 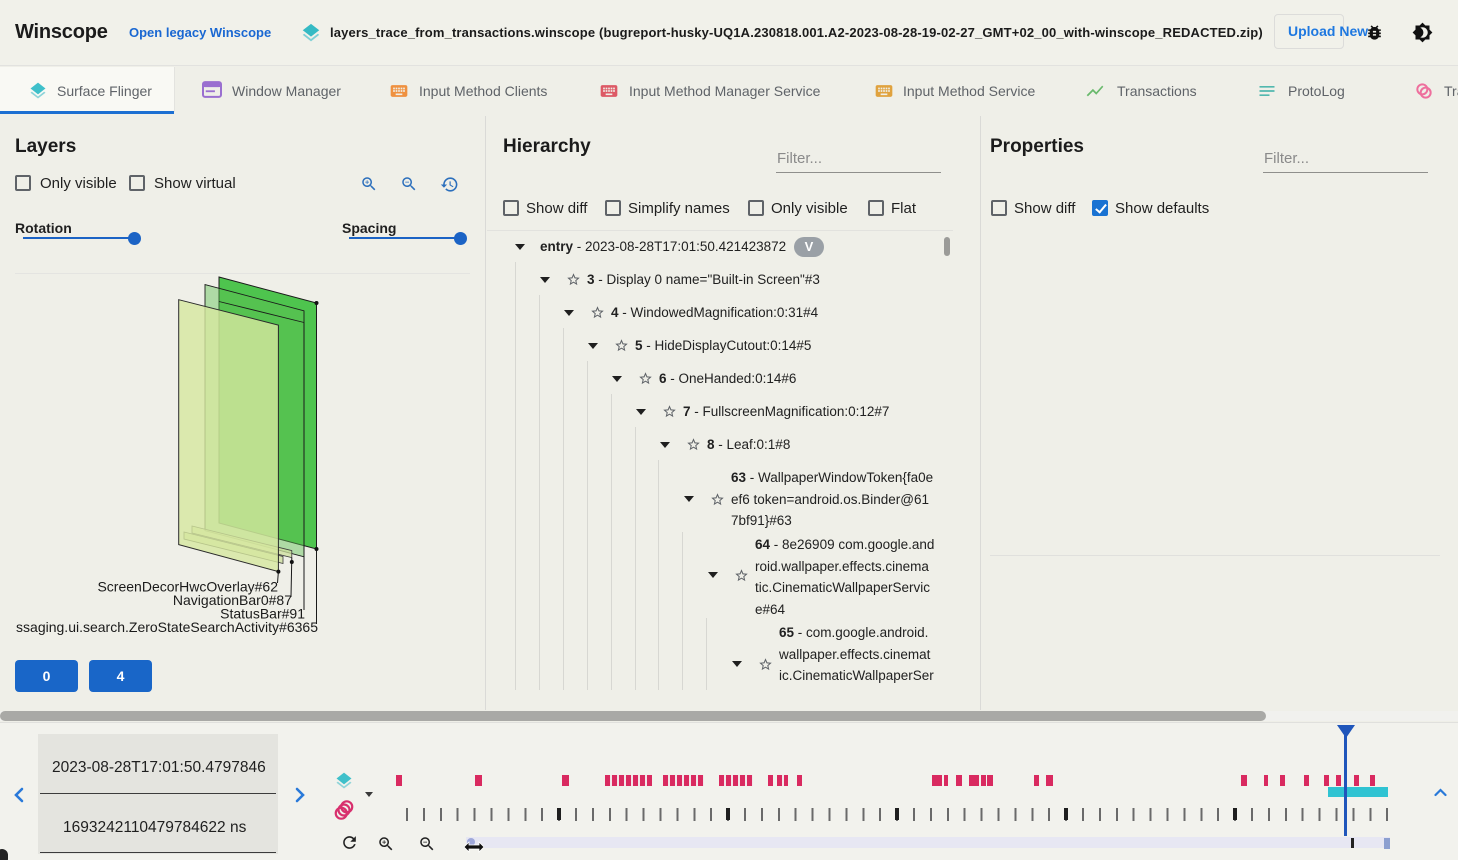 What do you see at coordinates (187, 587) in the screenshot?
I see `svg-text: ScreenDecorHwcOverlay#62` at bounding box center [187, 587].